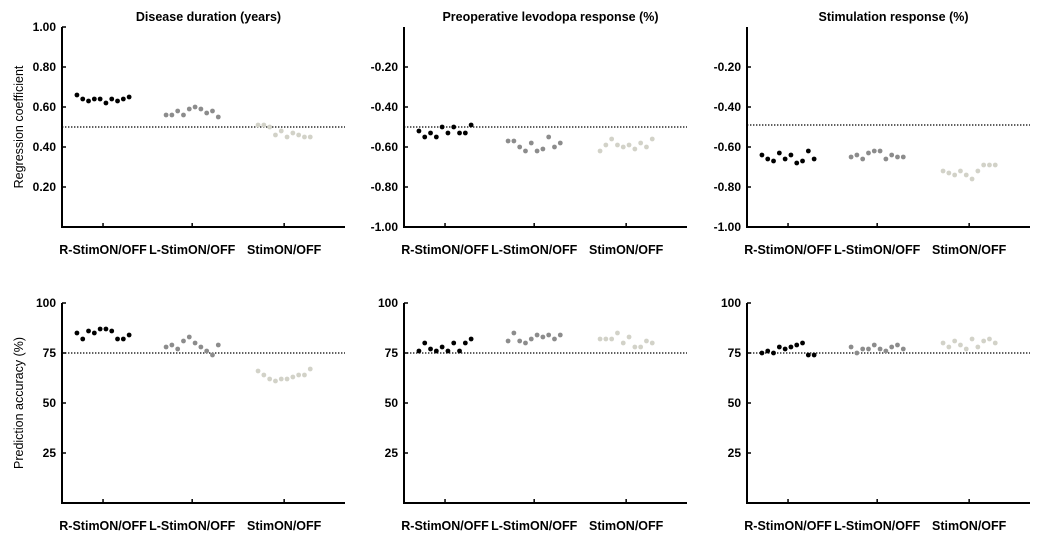 Image resolution: width=1043 pixels, height=537 pixels. What do you see at coordinates (45, 187) in the screenshot?
I see `y-tick-label: 0.20` at bounding box center [45, 187].